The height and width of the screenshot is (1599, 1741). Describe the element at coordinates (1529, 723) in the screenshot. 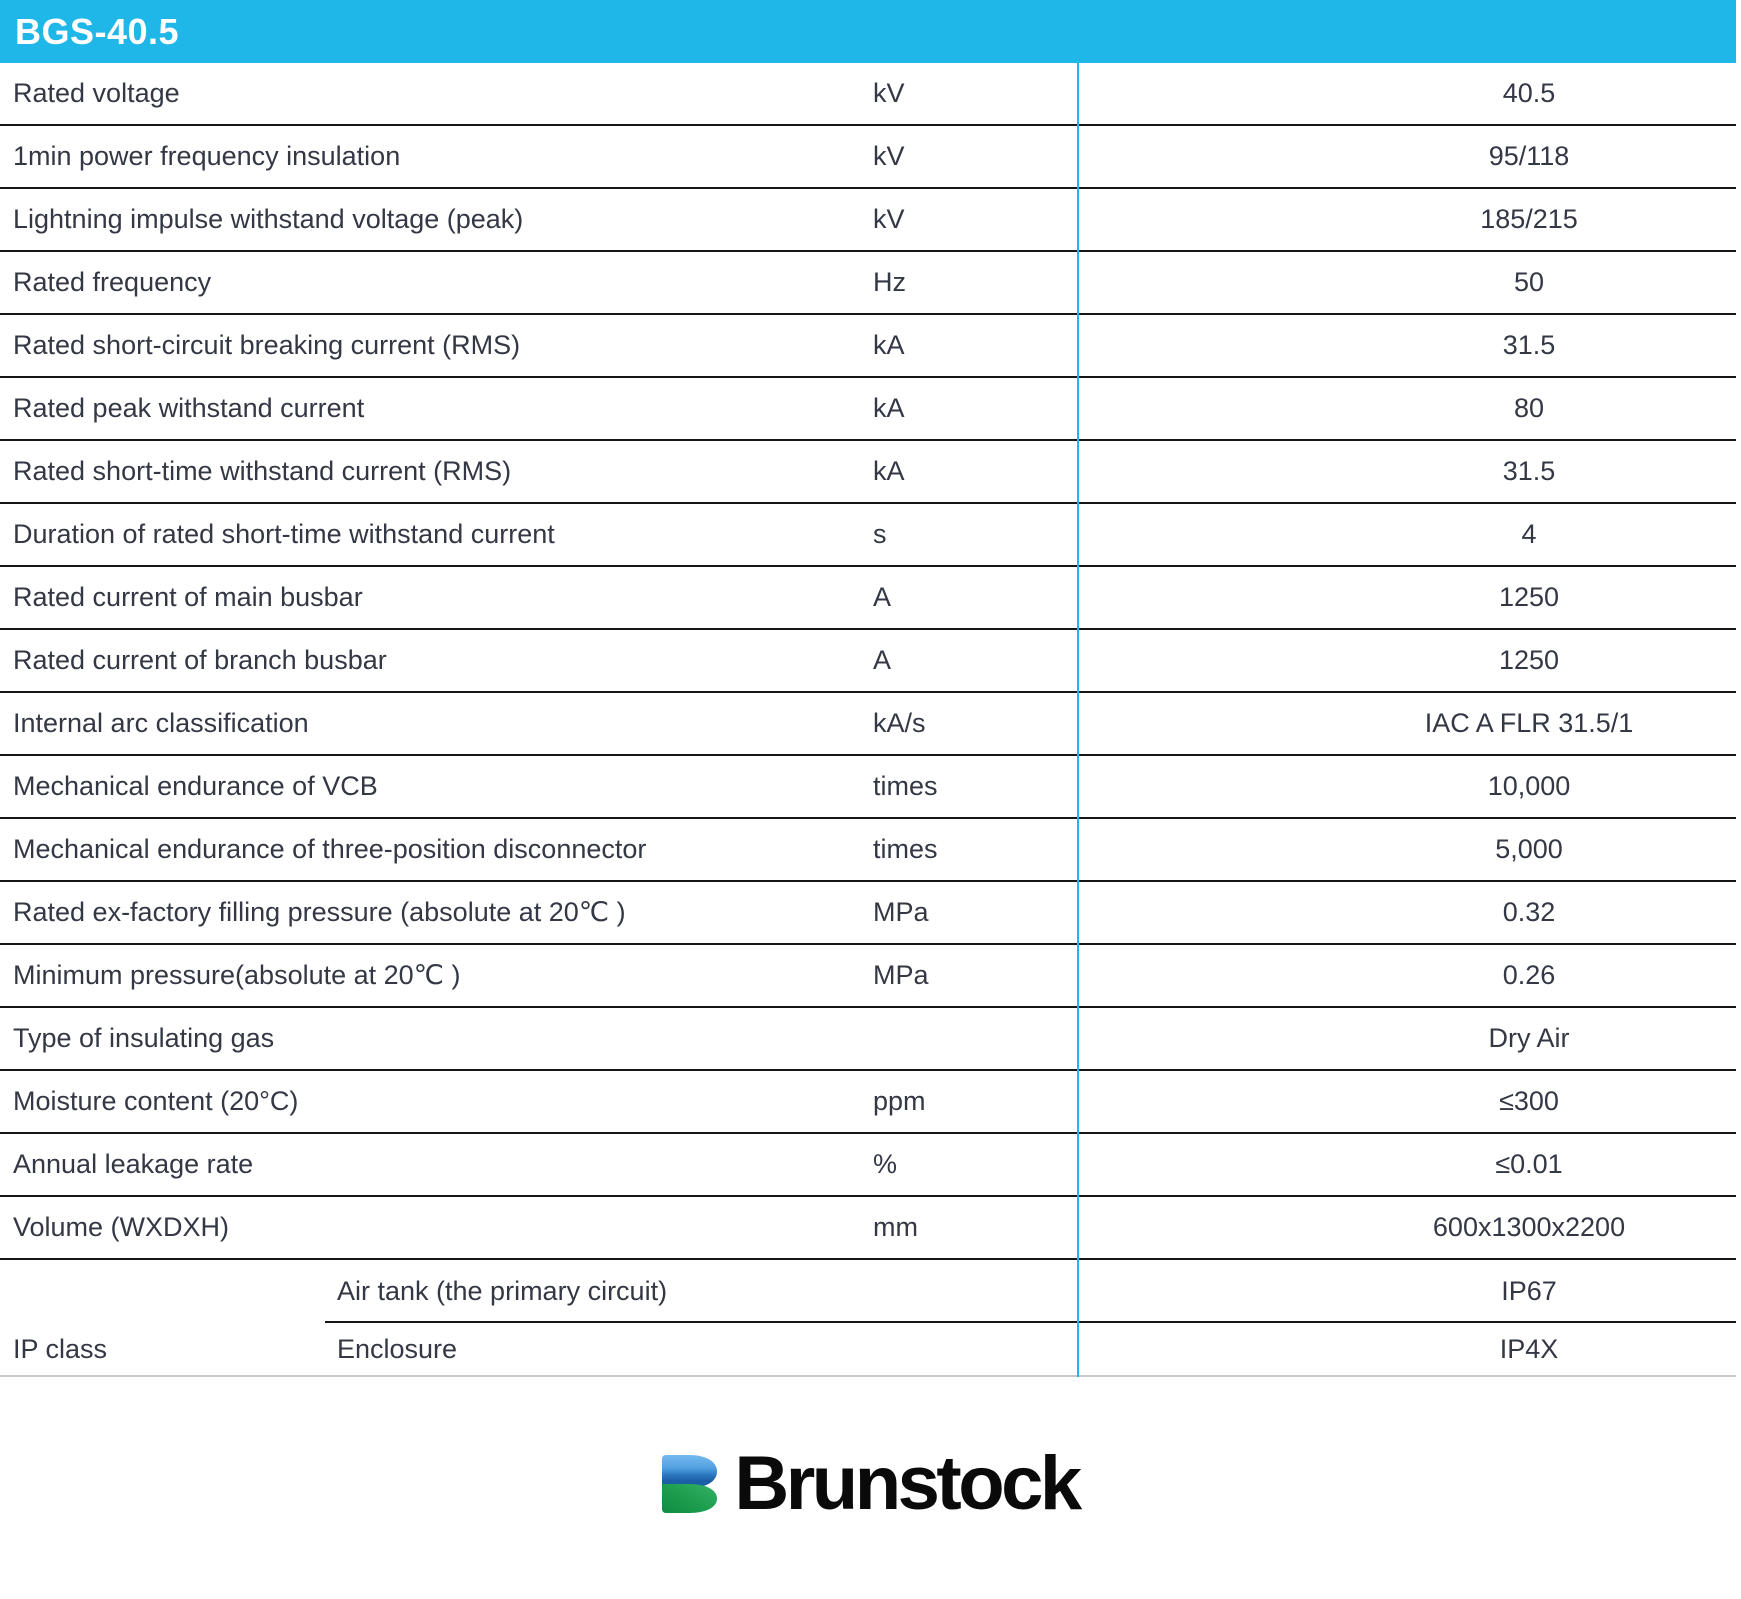

I see `row-value: IAC A FLR 31.5/1` at that location.